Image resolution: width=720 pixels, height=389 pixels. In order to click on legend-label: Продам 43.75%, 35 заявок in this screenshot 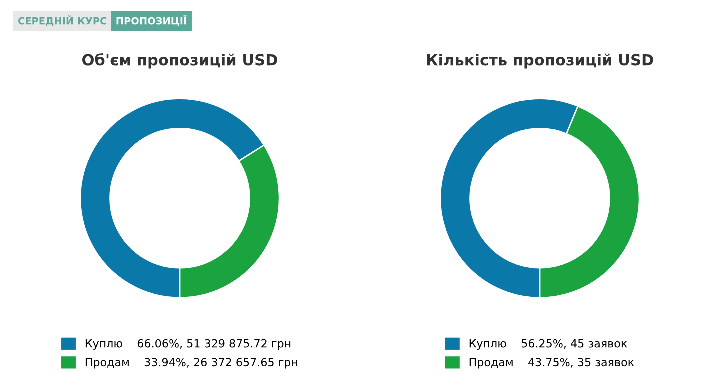, I will do `click(552, 363)`.